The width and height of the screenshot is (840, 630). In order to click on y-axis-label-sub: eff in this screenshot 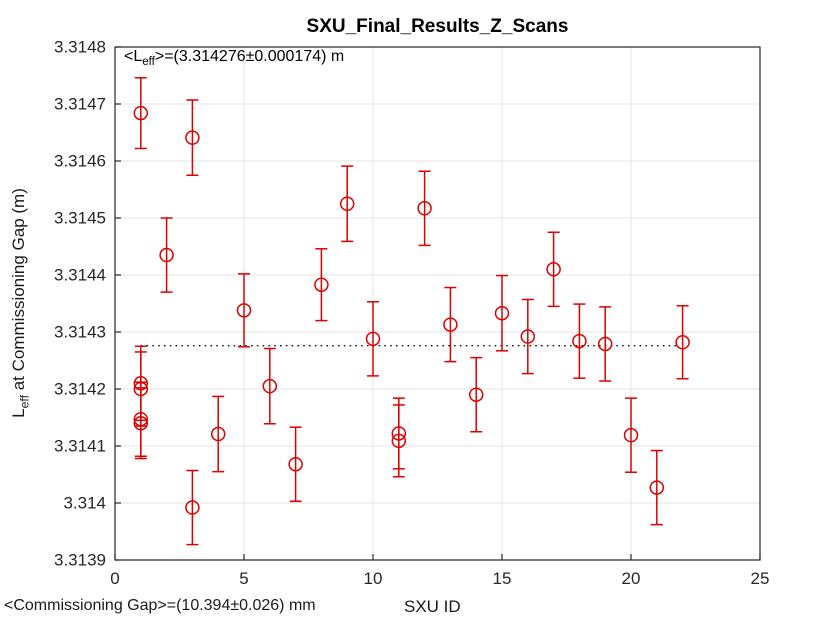, I will do `click(24, 402)`.